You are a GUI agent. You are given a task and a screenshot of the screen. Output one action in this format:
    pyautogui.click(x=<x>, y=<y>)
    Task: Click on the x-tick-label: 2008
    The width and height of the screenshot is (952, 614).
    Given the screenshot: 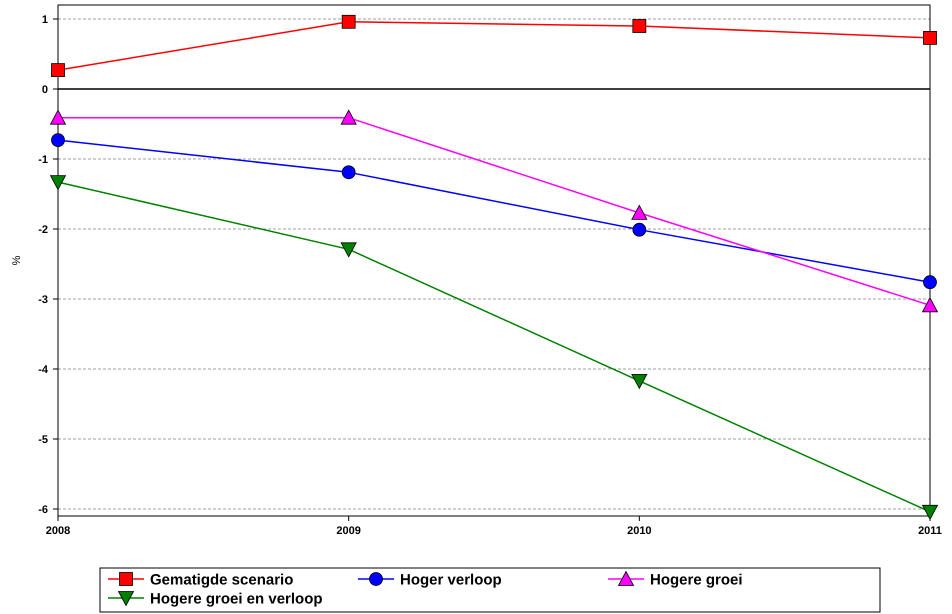 What is the action you would take?
    pyautogui.click(x=58, y=531)
    